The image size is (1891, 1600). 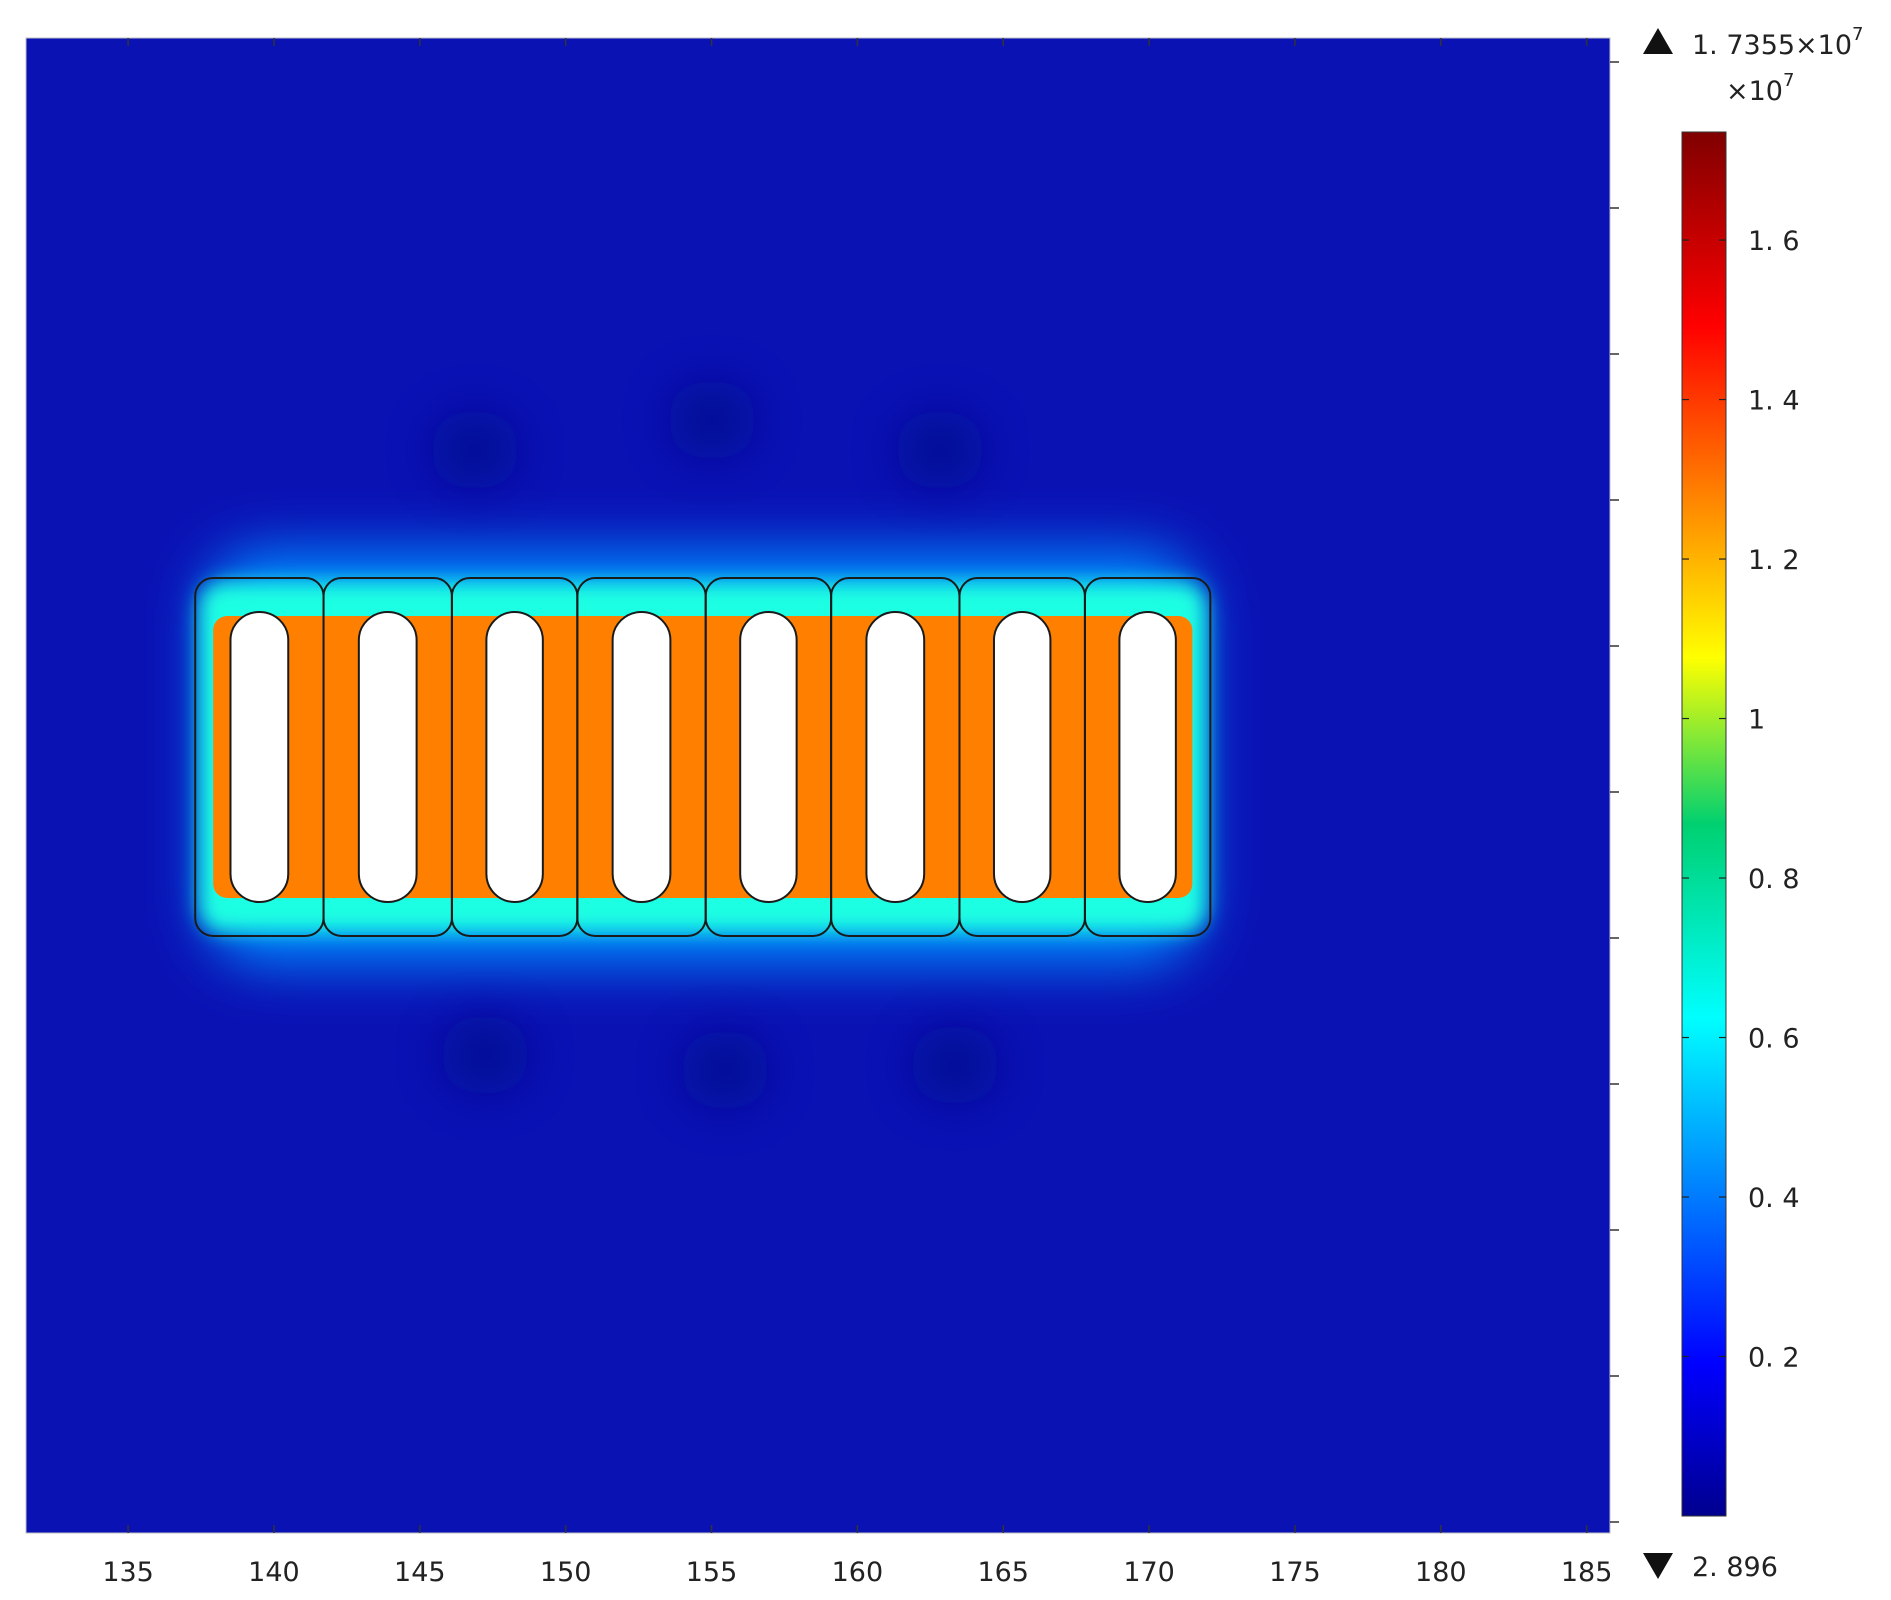 I want to click on x-tick-label: 135, so click(x=128, y=1572).